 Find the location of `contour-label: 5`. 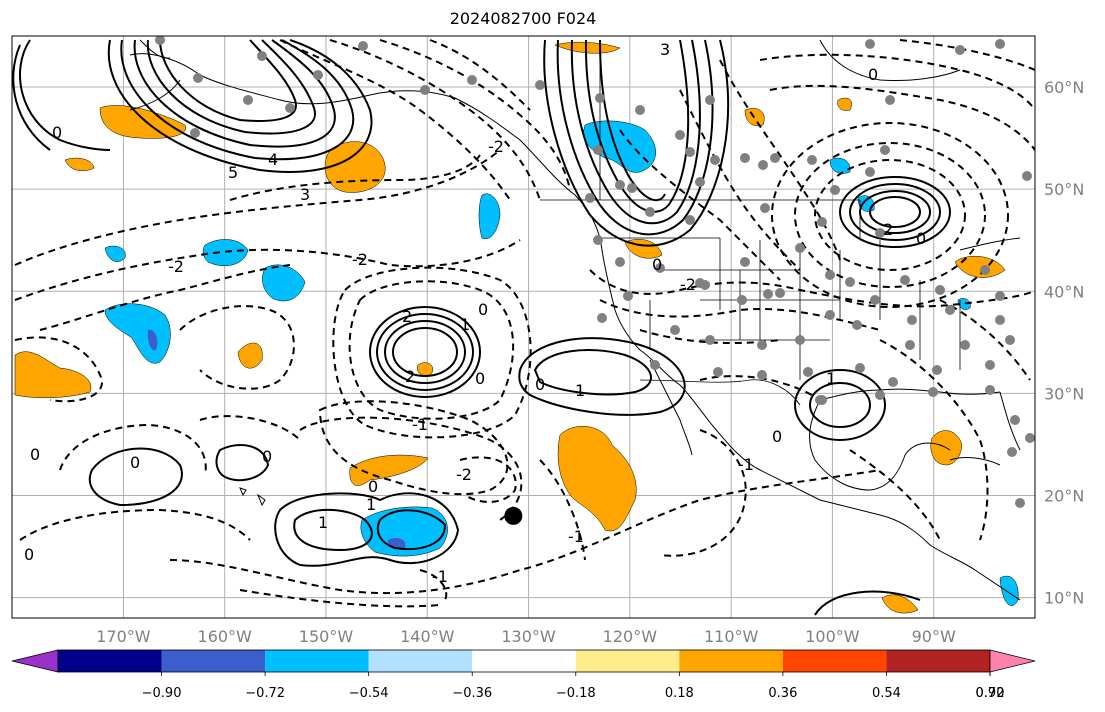

contour-label: 5 is located at coordinates (233, 172).